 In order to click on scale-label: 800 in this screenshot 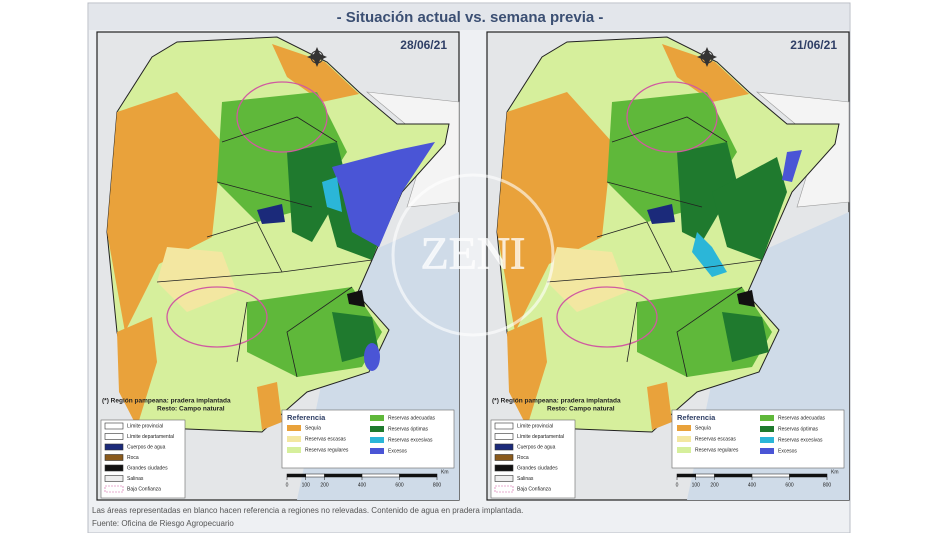, I will do `click(437, 485)`.